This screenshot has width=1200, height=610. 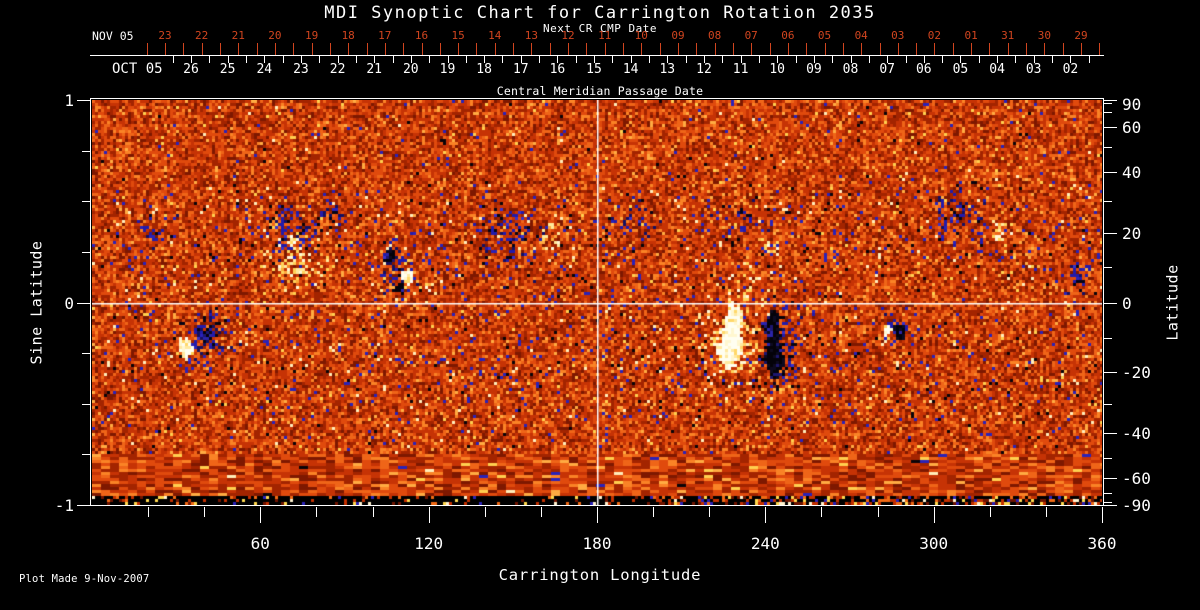 I want to click on cmp-day-label: 20, so click(x=410, y=69).